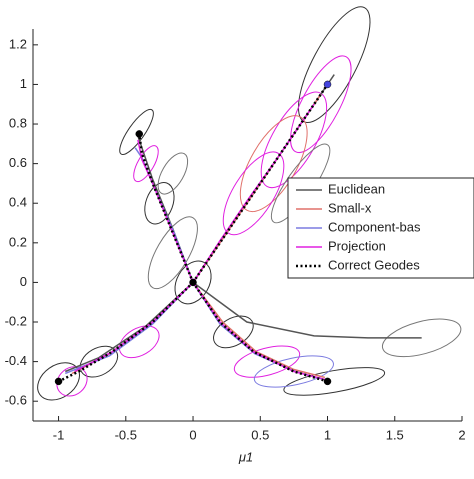 The width and height of the screenshot is (474, 479). Describe the element at coordinates (23, 83) in the screenshot. I see `y-tick-label: 1` at that location.